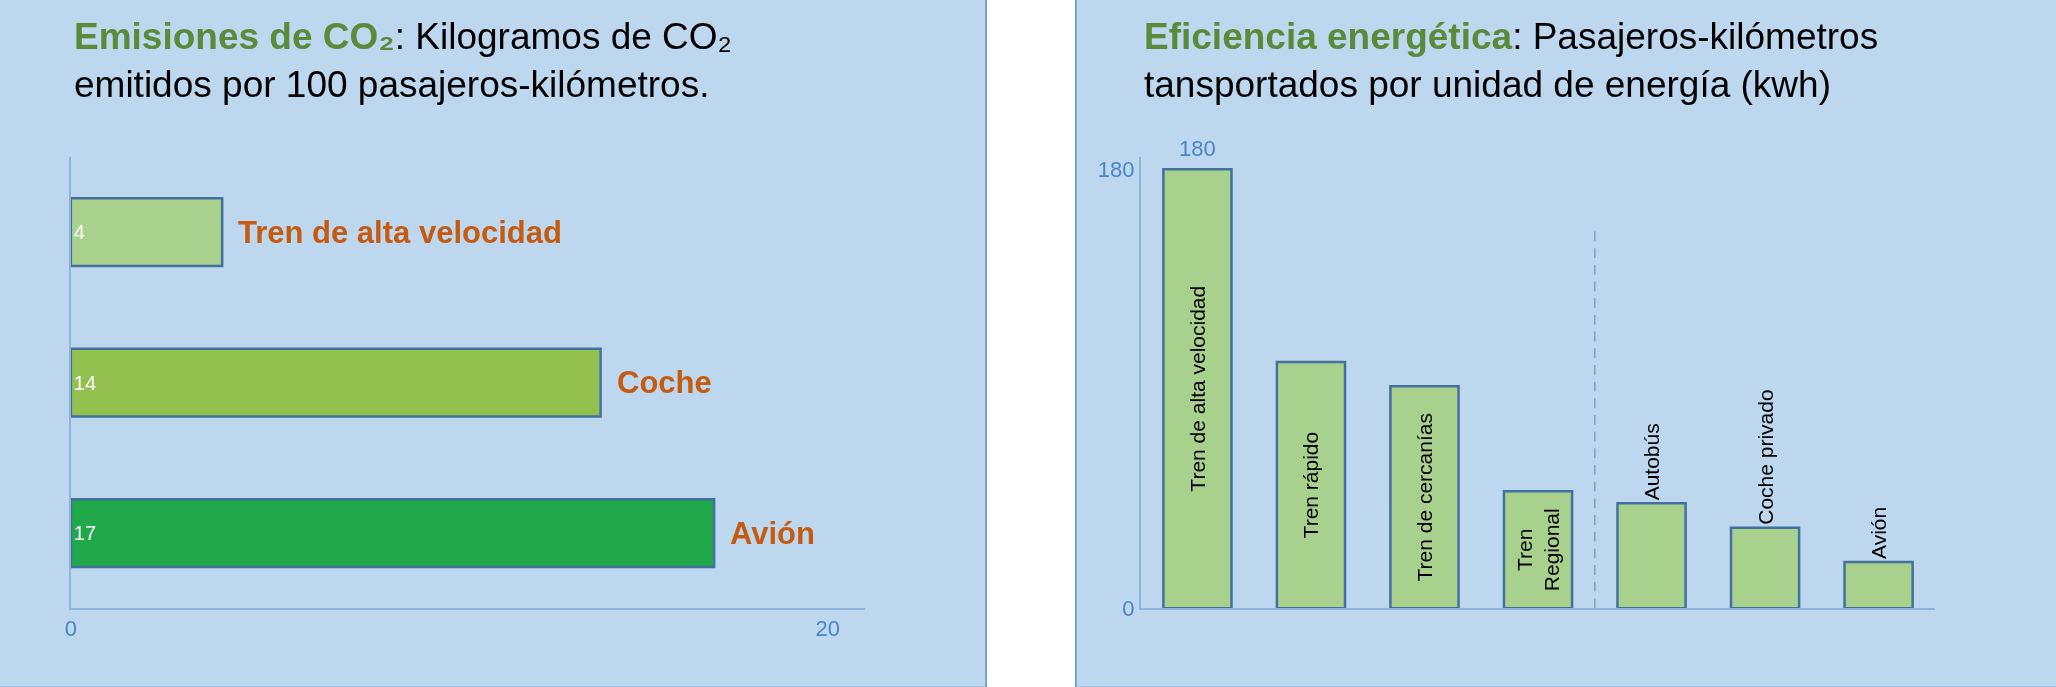  I want to click on category-label: Tren Regional, so click(1538, 550).